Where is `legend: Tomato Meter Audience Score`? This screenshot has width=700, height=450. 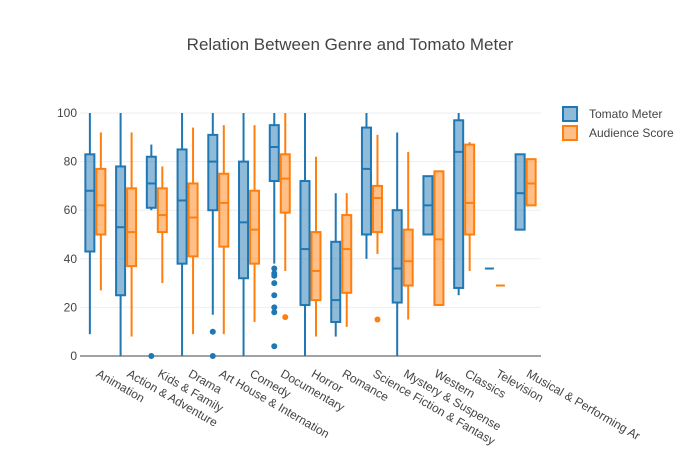 legend: Tomato Meter Audience Score is located at coordinates (618, 123).